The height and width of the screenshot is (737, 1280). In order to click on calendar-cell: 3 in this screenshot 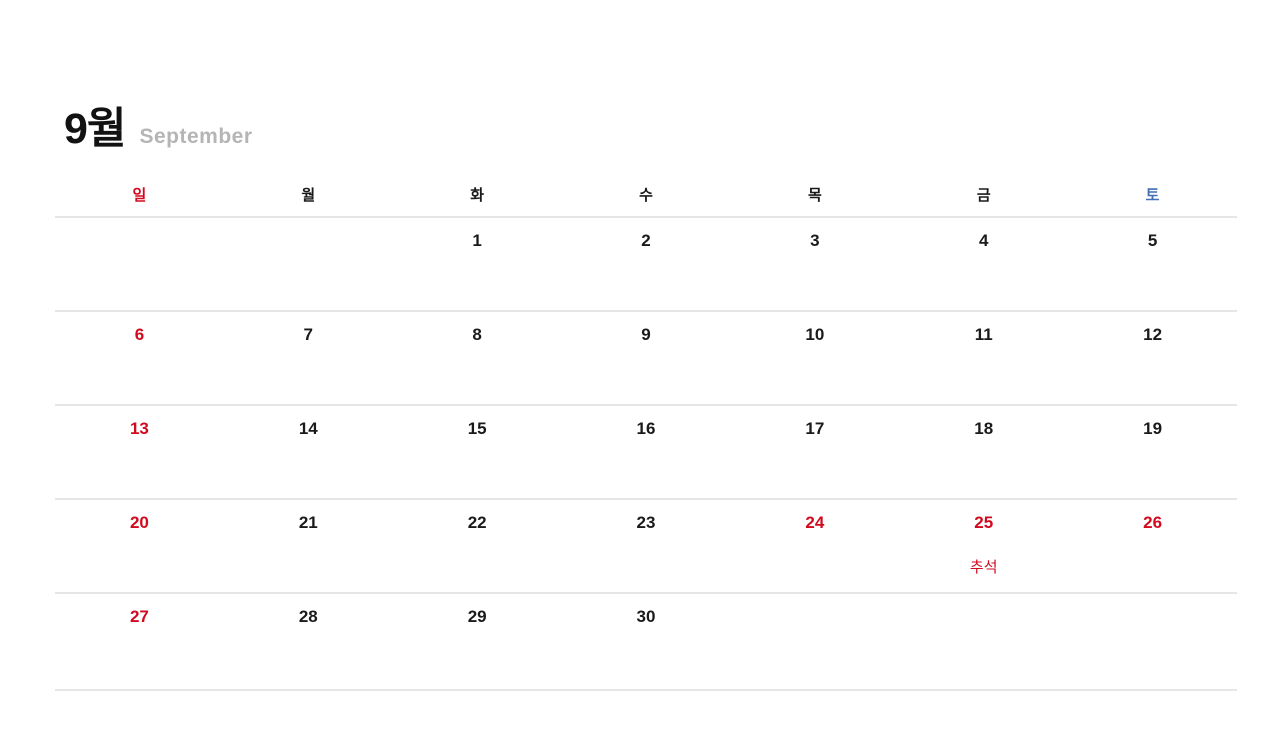, I will do `click(814, 264)`.